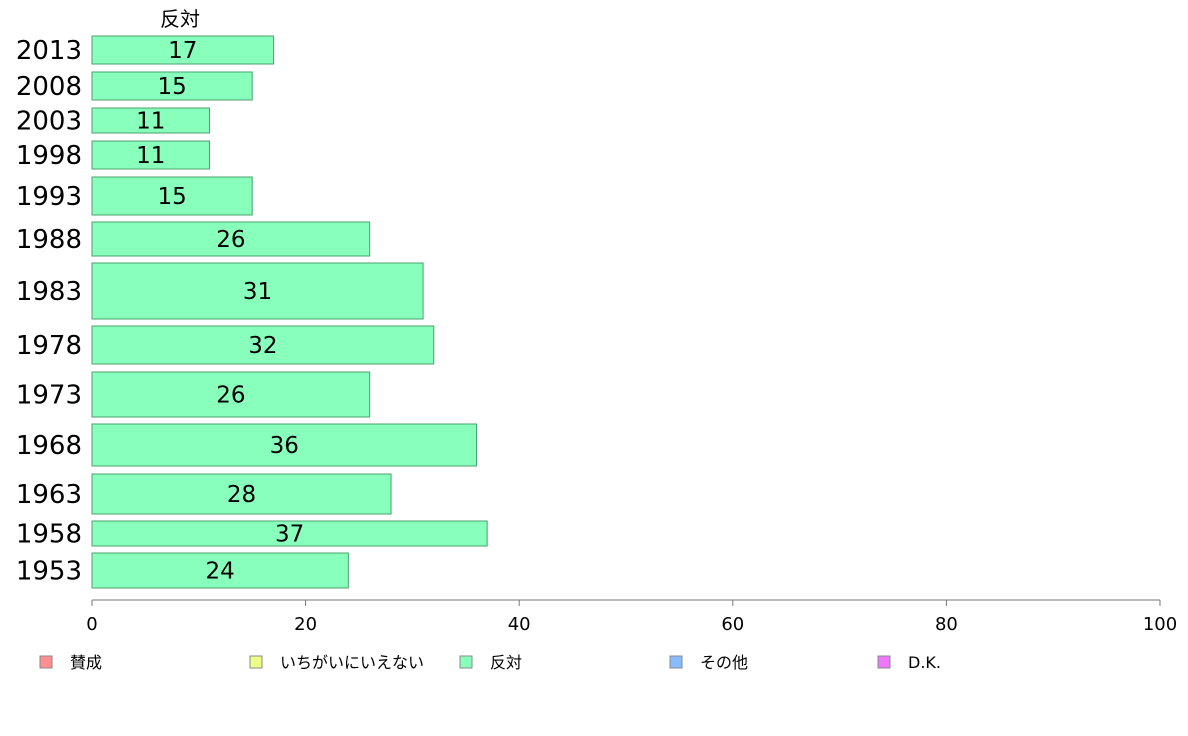 This screenshot has height=736, width=1188. I want to click on value-label-1983: 31, so click(257, 292).